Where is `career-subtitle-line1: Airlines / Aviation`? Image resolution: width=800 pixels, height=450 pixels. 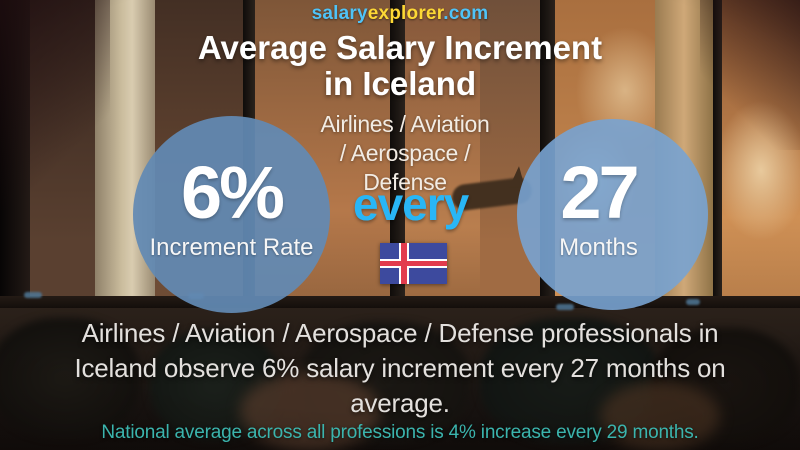 career-subtitle-line1: Airlines / Aviation is located at coordinates (405, 124).